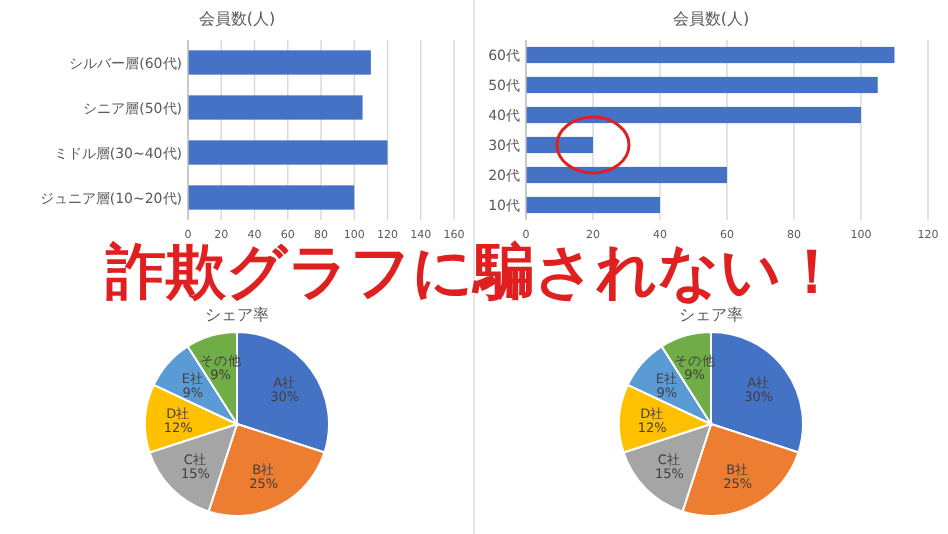  What do you see at coordinates (473, 273) in the screenshot?
I see `text: 詐欺グラフに騙されない！` at bounding box center [473, 273].